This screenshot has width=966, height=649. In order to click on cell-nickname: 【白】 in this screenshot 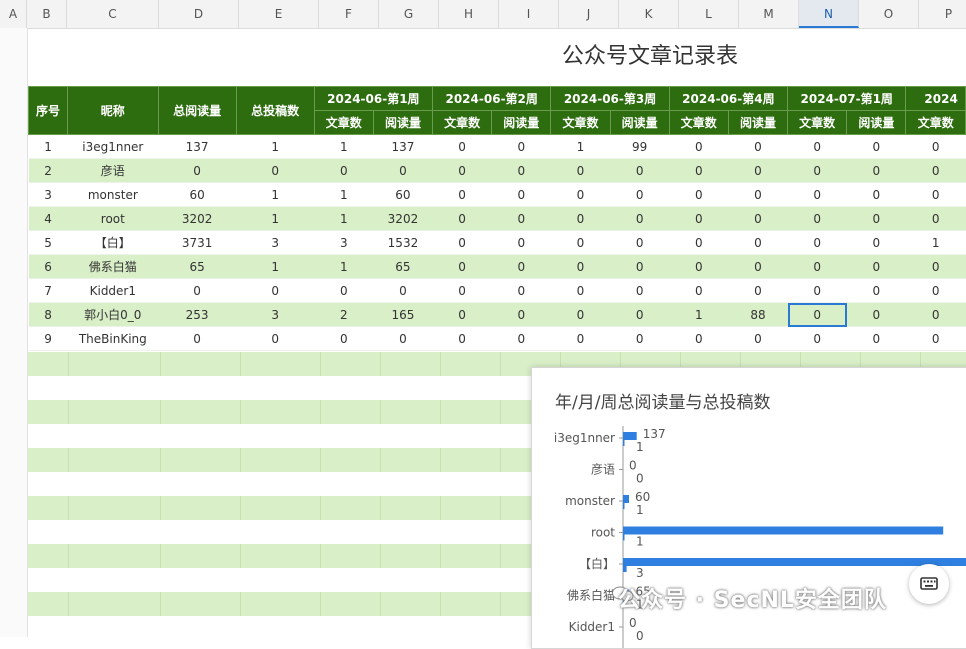, I will do `click(113, 242)`.